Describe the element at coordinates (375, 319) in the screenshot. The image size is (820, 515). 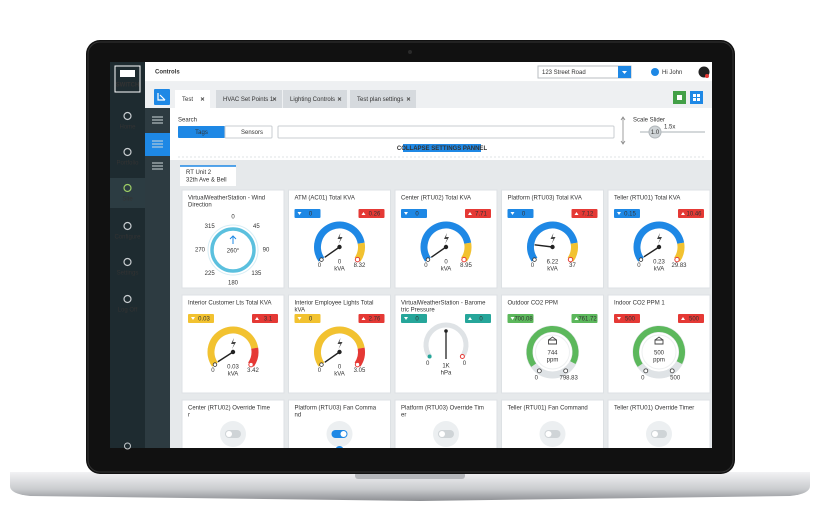
I see `limit-value: 2.76` at that location.